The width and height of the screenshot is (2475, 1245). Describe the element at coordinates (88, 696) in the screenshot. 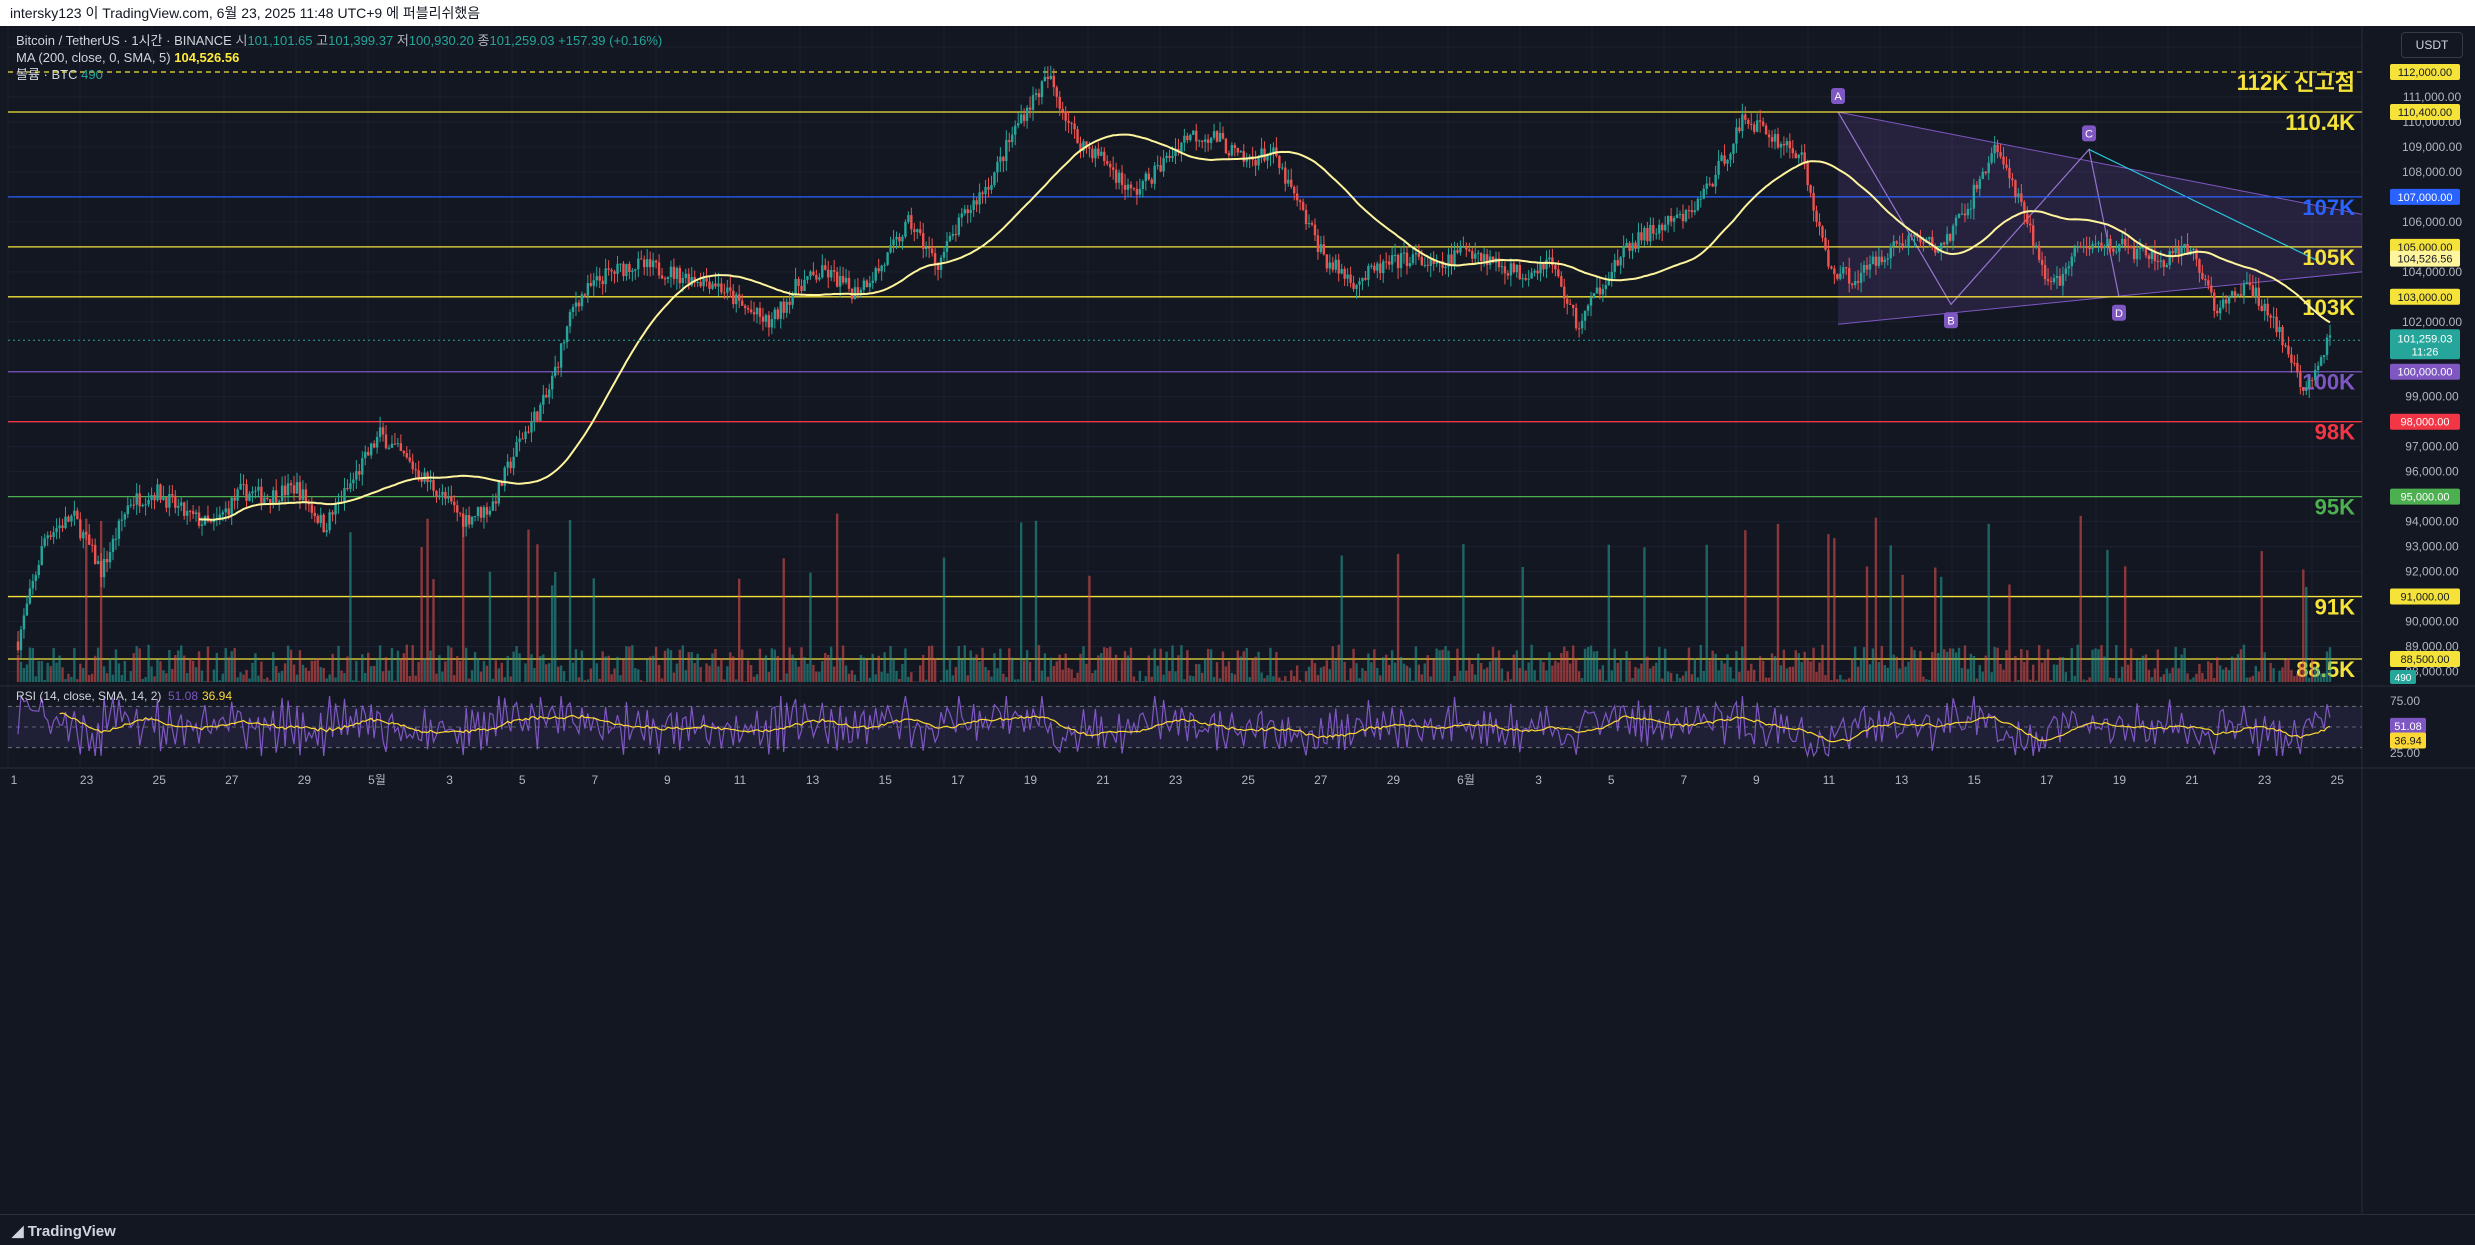

I see `rsi-legend-label: RSI (14, close, SMA, 14, 2)` at that location.